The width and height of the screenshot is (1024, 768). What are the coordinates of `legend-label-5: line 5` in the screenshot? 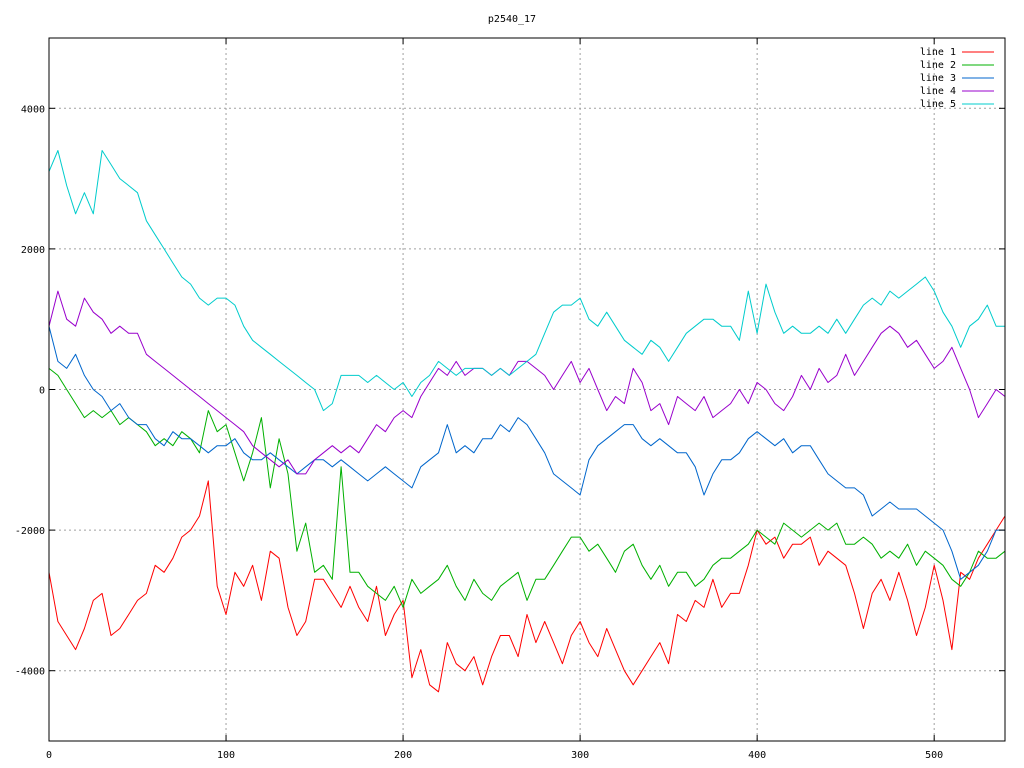 It's located at (938, 104).